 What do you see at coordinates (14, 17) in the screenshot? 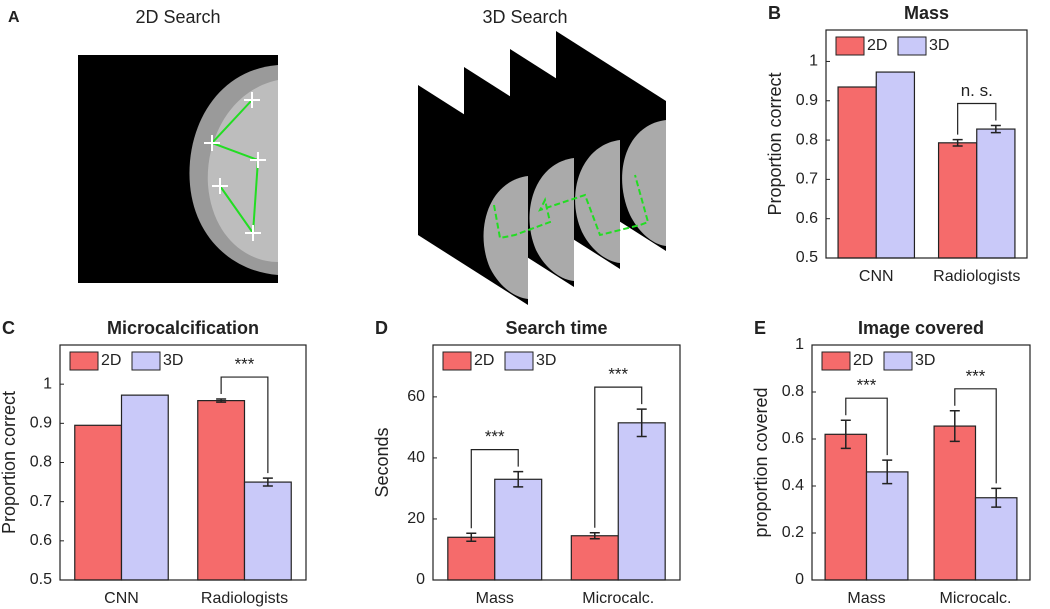
I see `panel-label: A` at bounding box center [14, 17].